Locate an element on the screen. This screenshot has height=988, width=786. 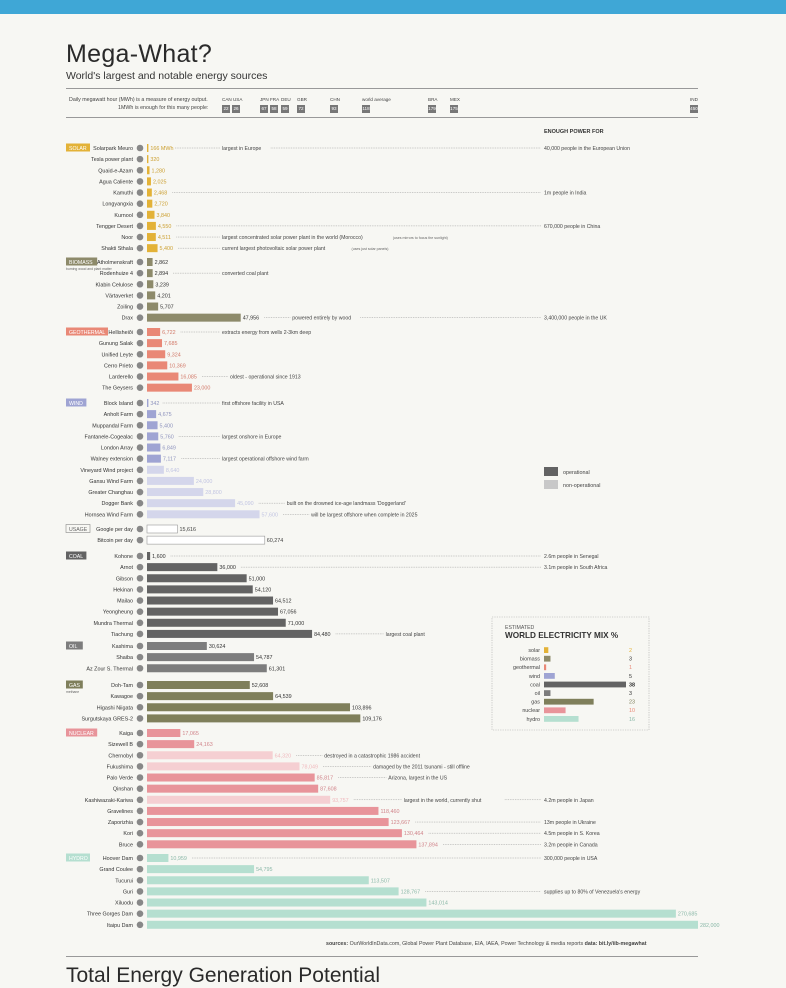
plant-name: Kohone is located at coordinates (123, 557).